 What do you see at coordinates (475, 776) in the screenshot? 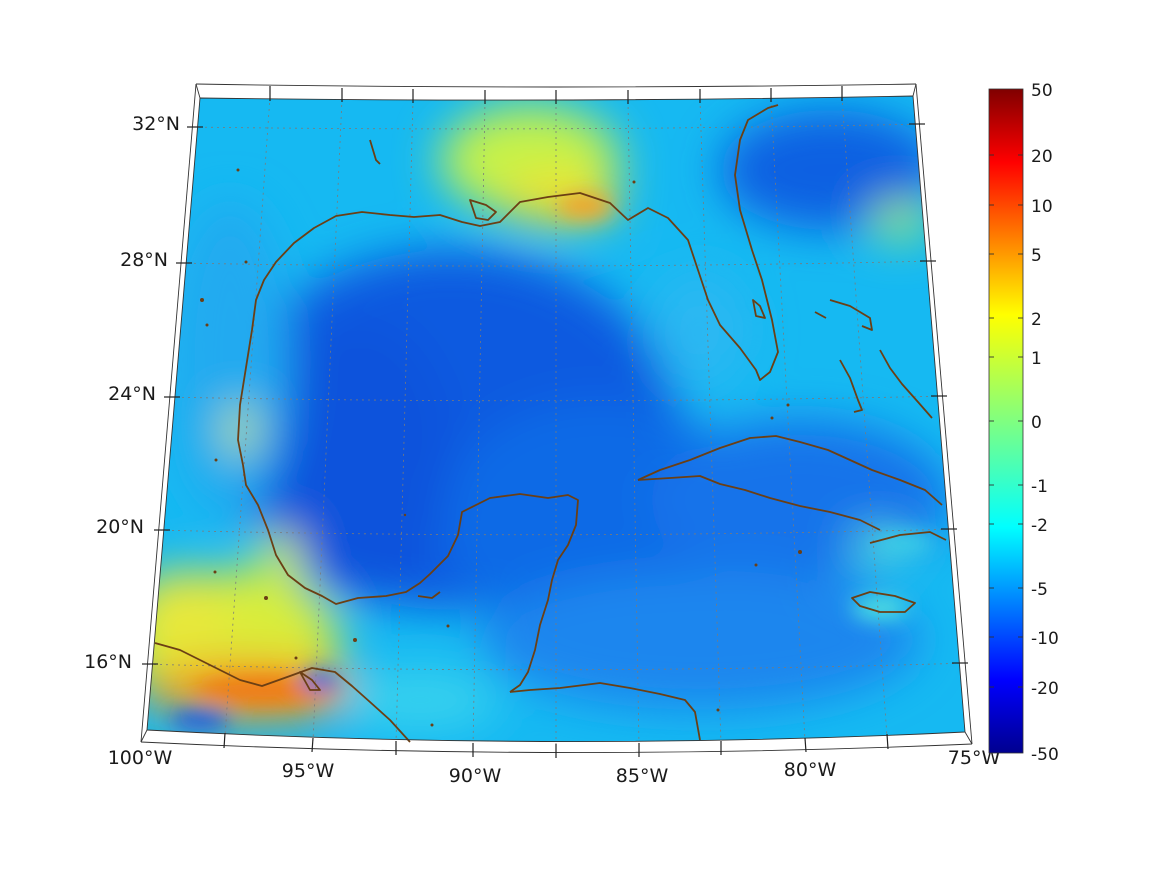
I see `lon-label-90w: 90°W` at bounding box center [475, 776].